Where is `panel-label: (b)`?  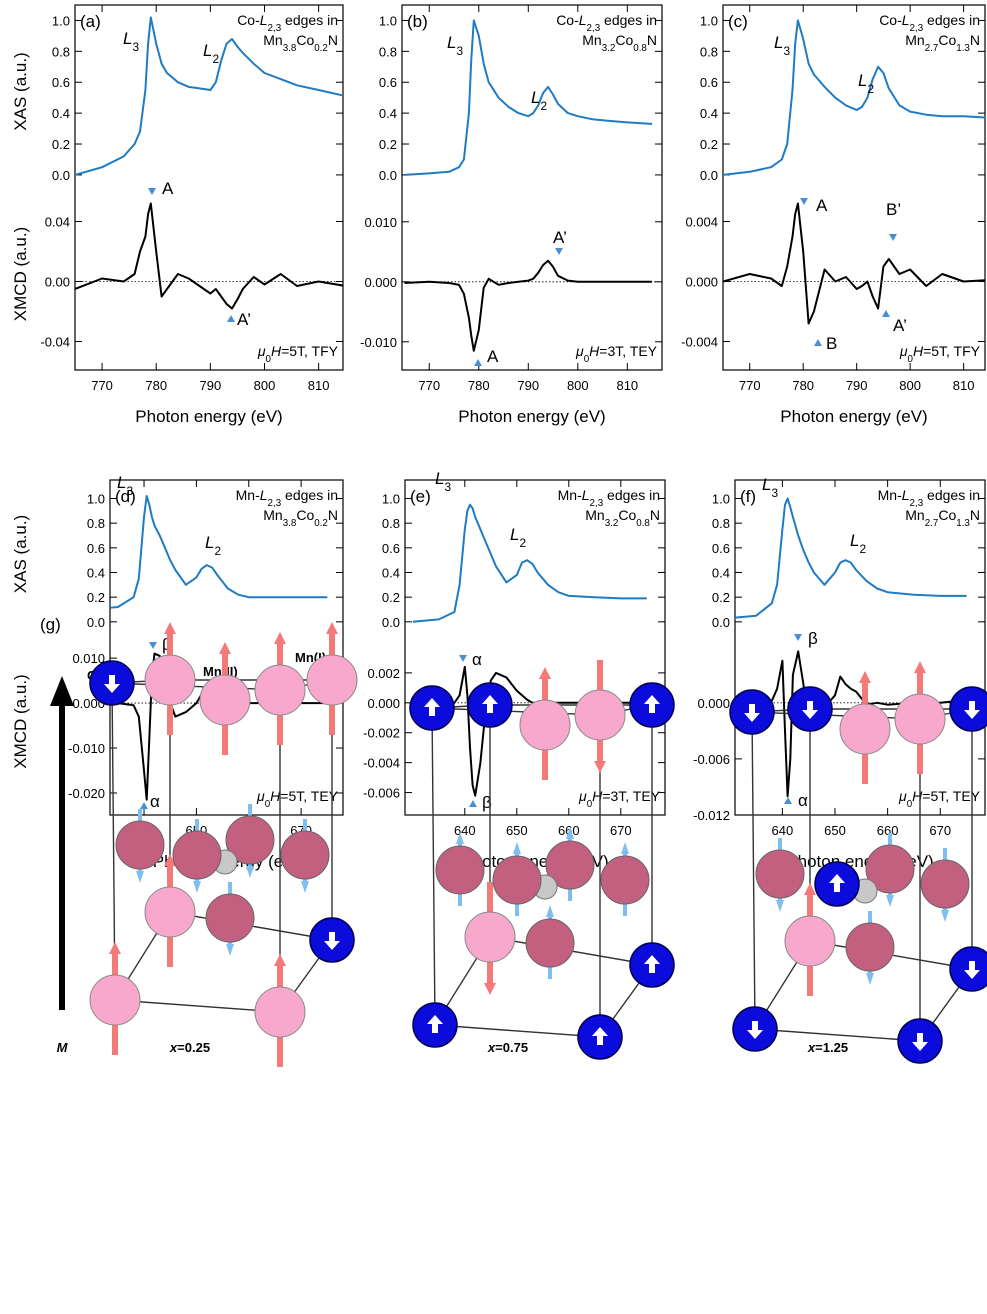
panel-label: (b) is located at coordinates (417, 21).